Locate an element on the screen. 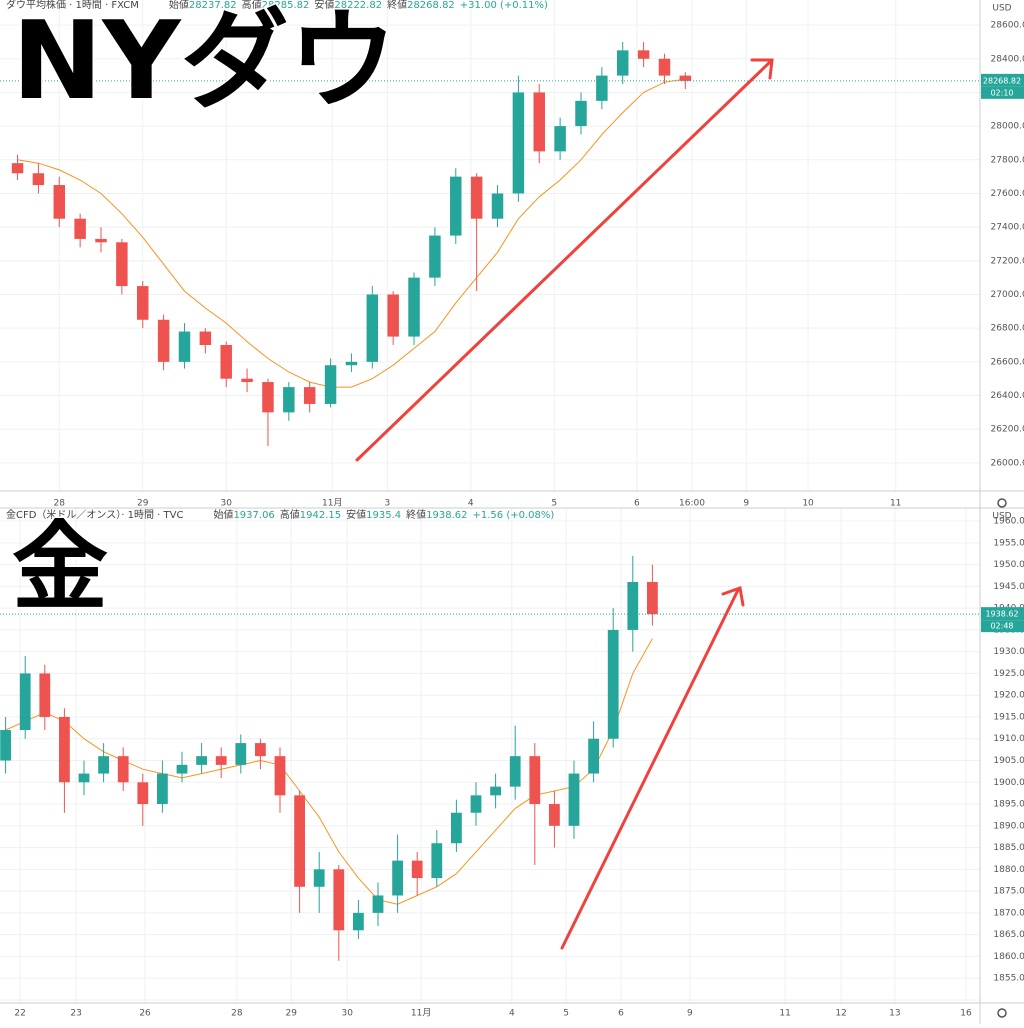  header-item: 1938.62 is located at coordinates (446, 515).